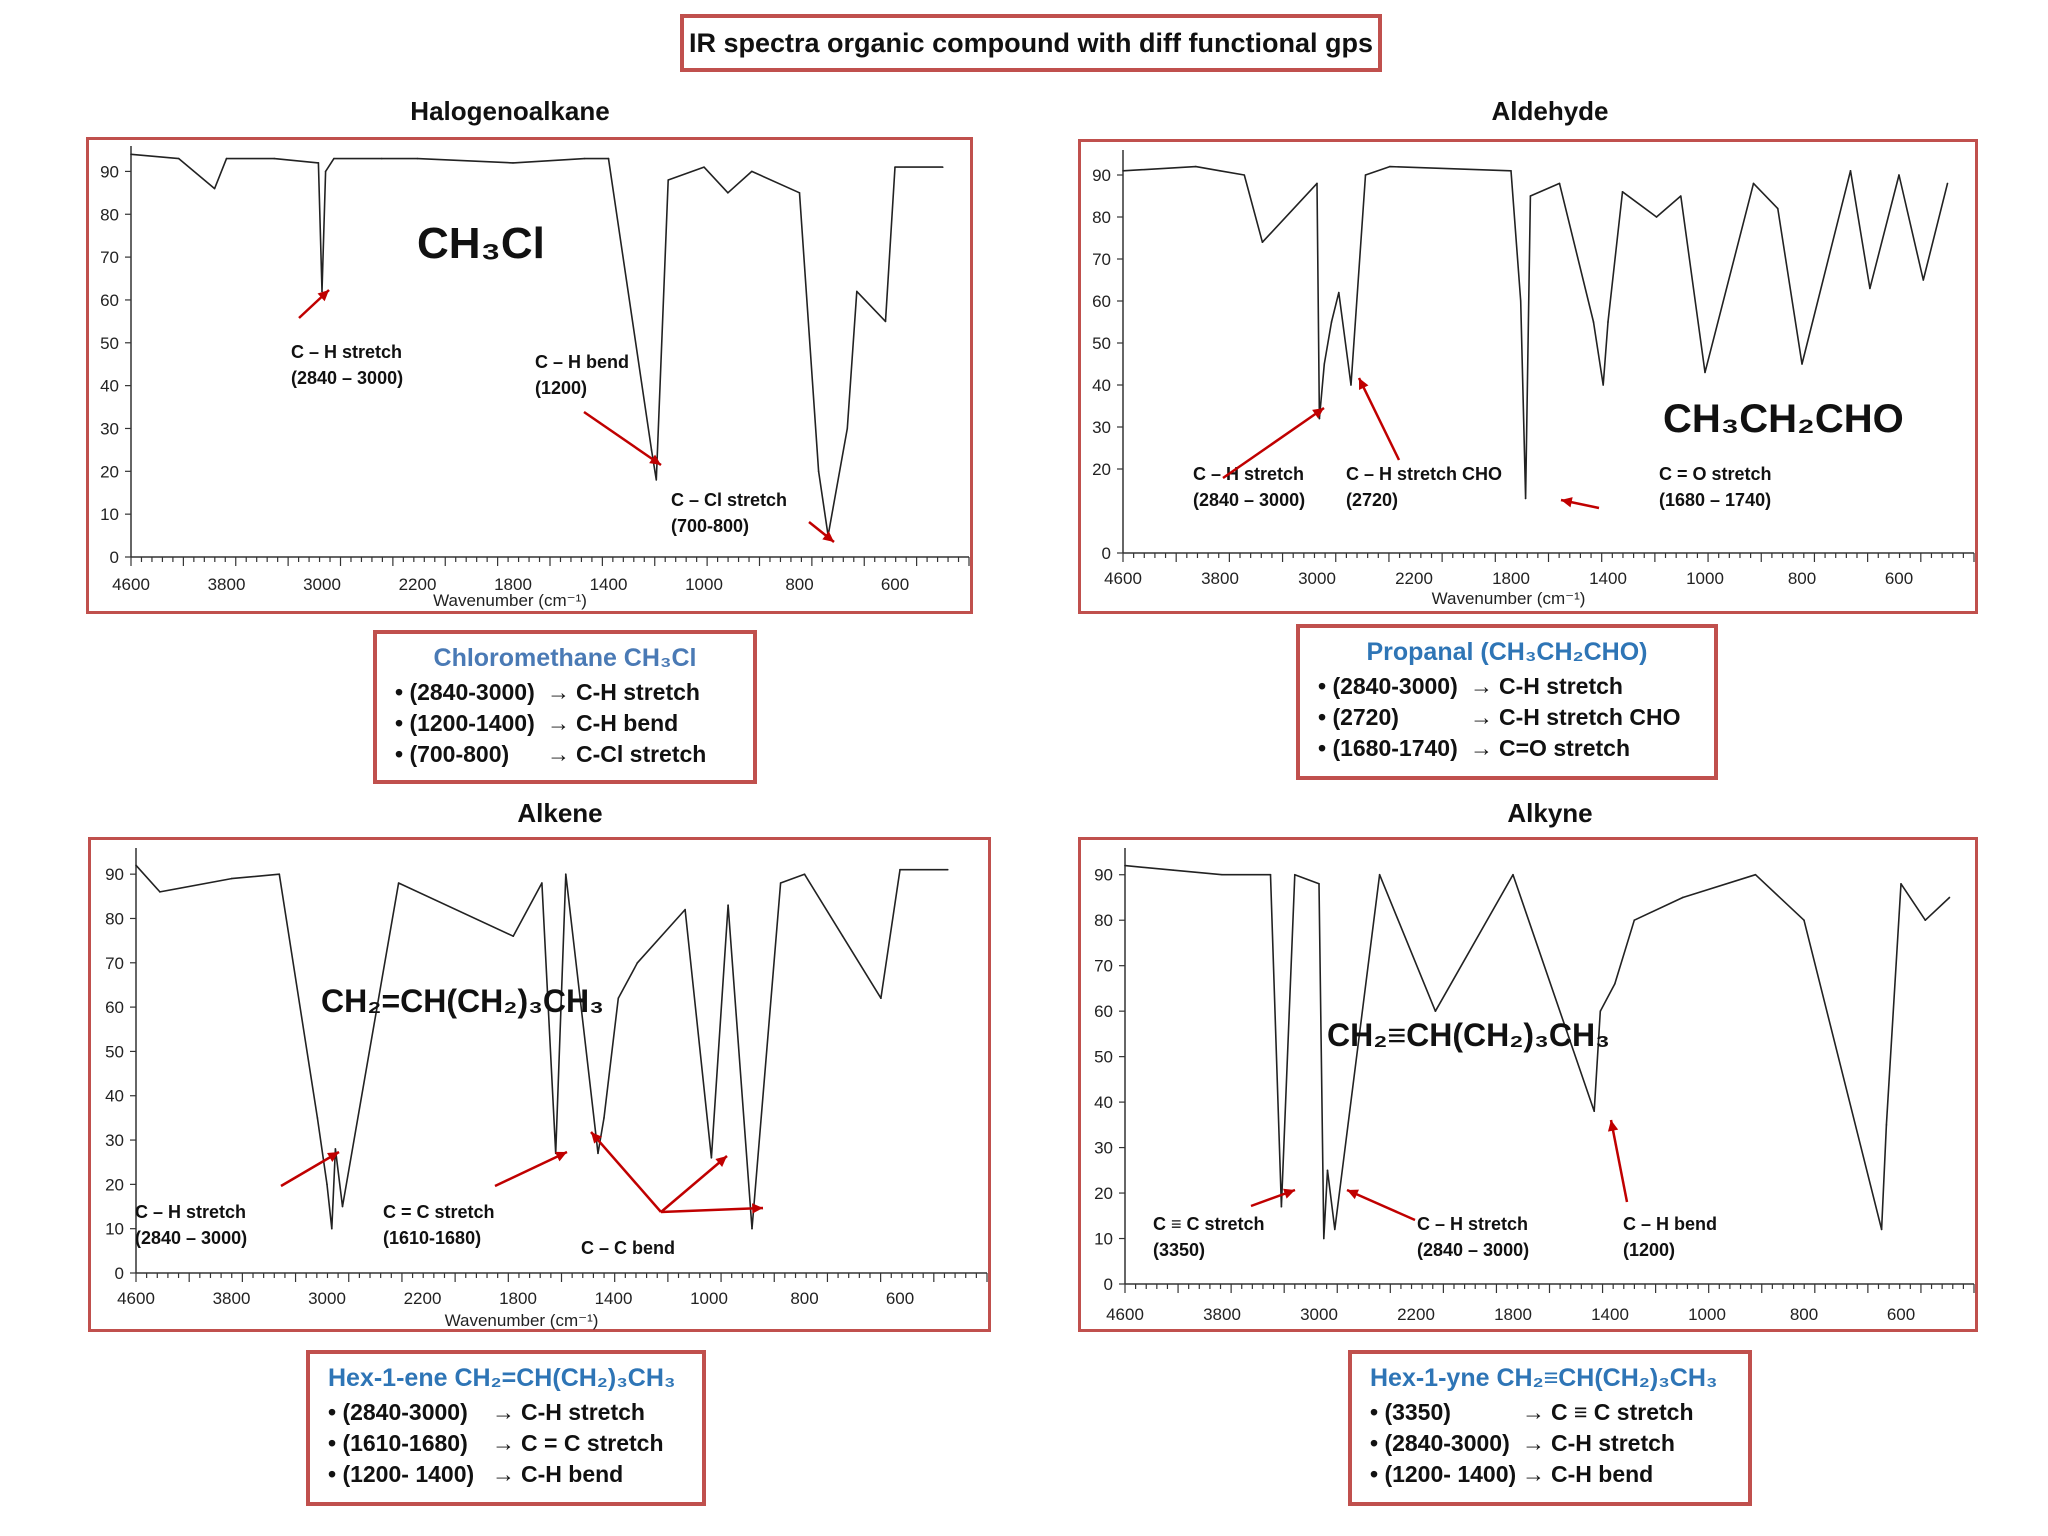 The width and height of the screenshot is (2048, 1536). I want to click on panel-heading-halogenoalkane: Halogenoalkane, so click(510, 111).